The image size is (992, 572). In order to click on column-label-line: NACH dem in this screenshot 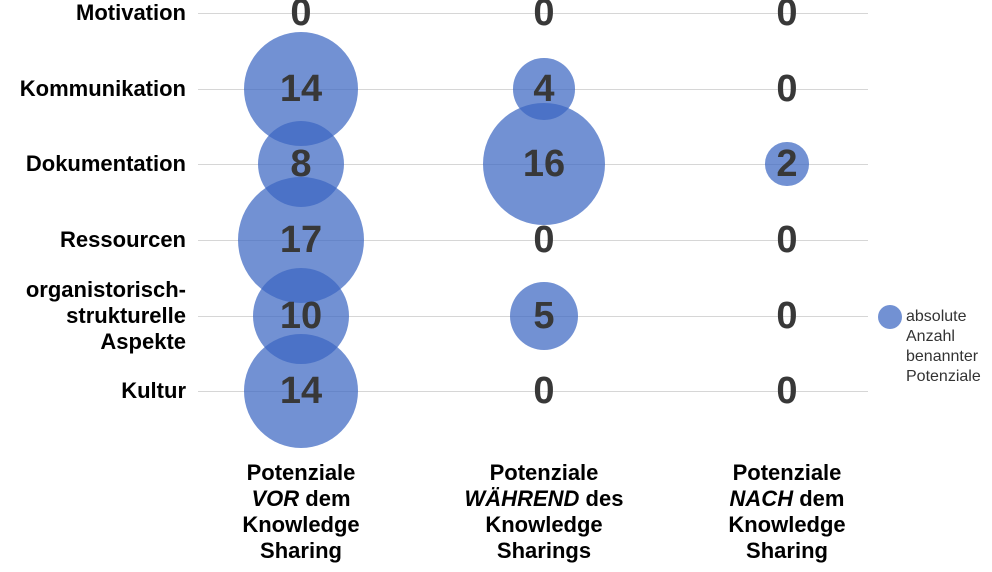, I will do `click(787, 498)`.